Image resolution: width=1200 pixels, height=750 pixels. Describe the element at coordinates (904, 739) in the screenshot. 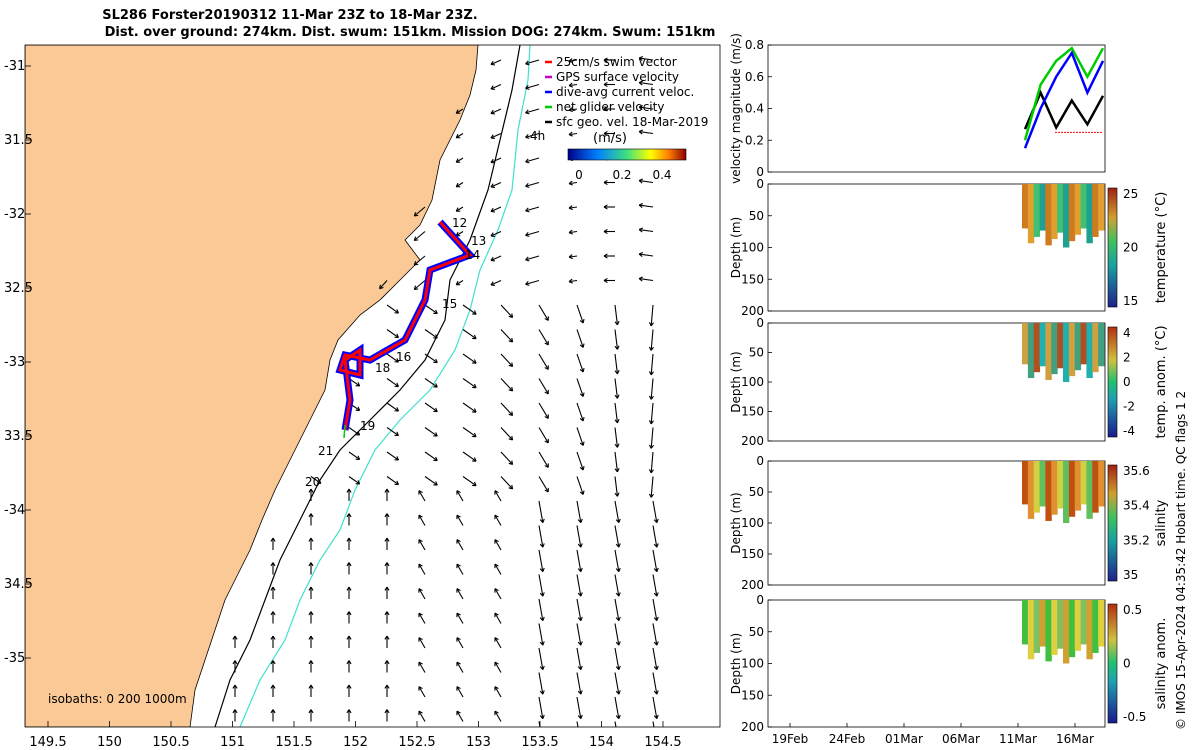

I see `x-tick-label: 01Mar` at that location.